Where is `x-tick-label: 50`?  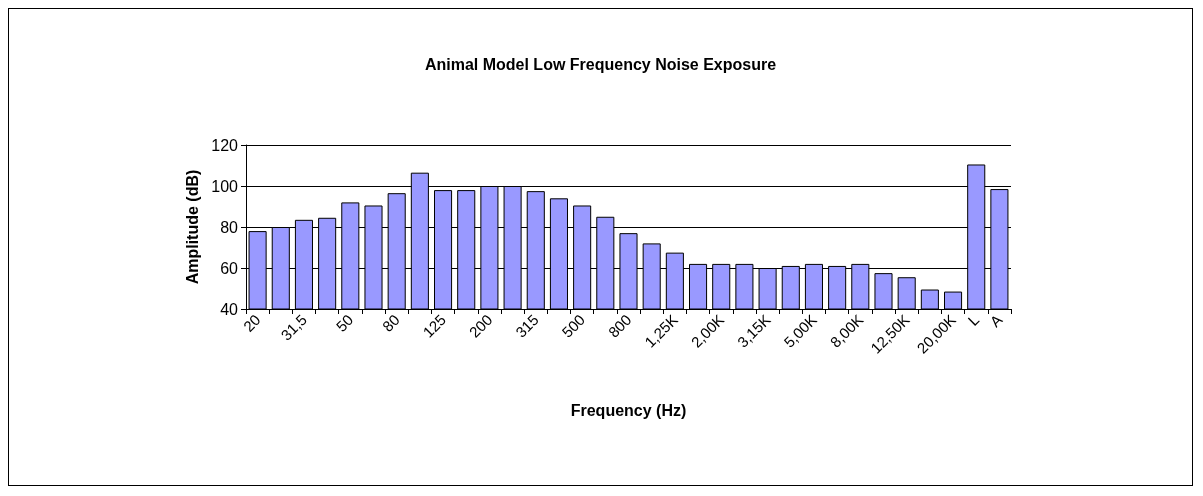 x-tick-label: 50 is located at coordinates (344, 322).